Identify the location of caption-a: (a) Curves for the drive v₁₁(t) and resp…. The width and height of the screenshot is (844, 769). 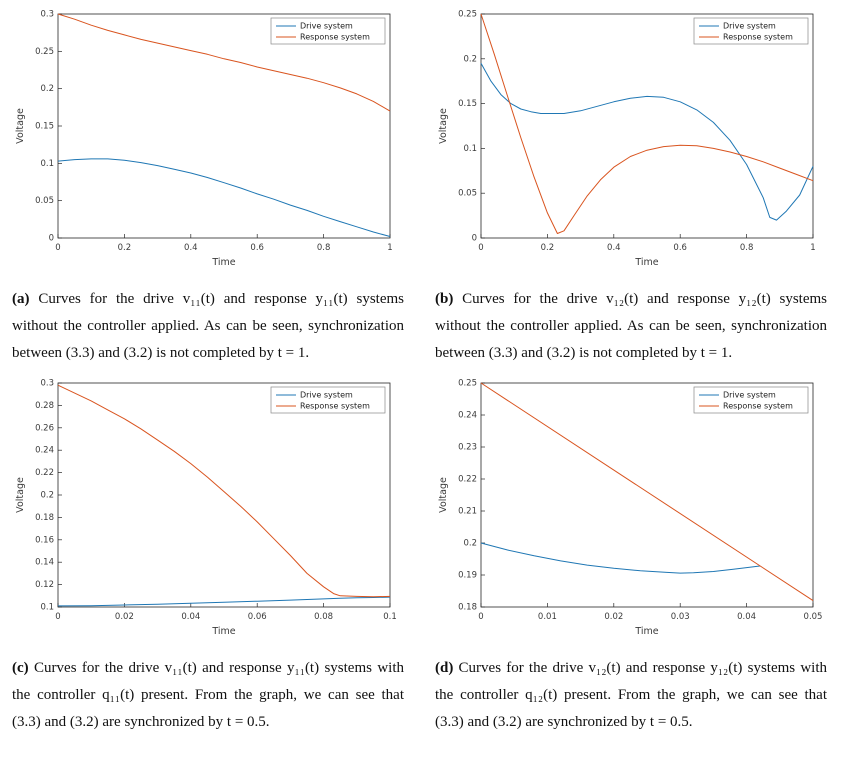
(208, 326).